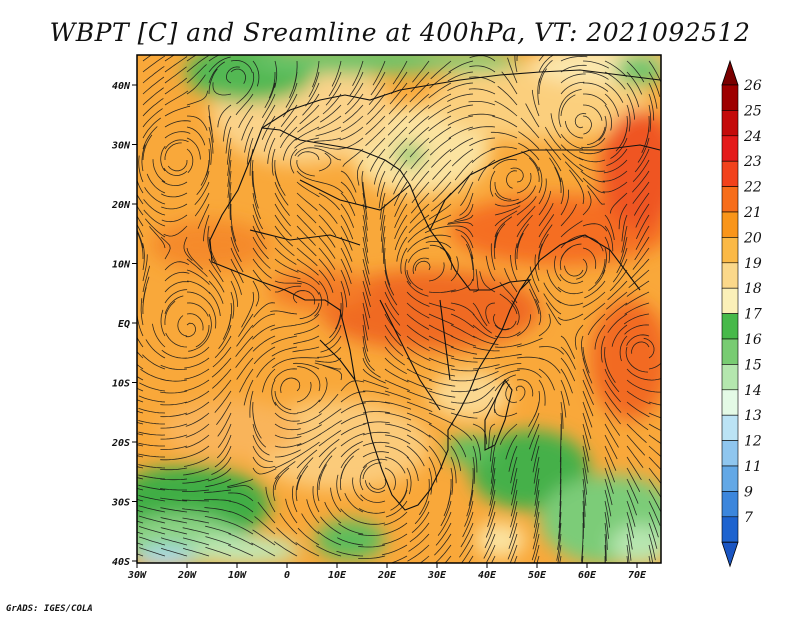  Describe the element at coordinates (741, 313) in the screenshot. I see `colorbar: 26 25 24 23 22 21 20 19 18 17 16 15 14 13 12 11 9 7` at that location.